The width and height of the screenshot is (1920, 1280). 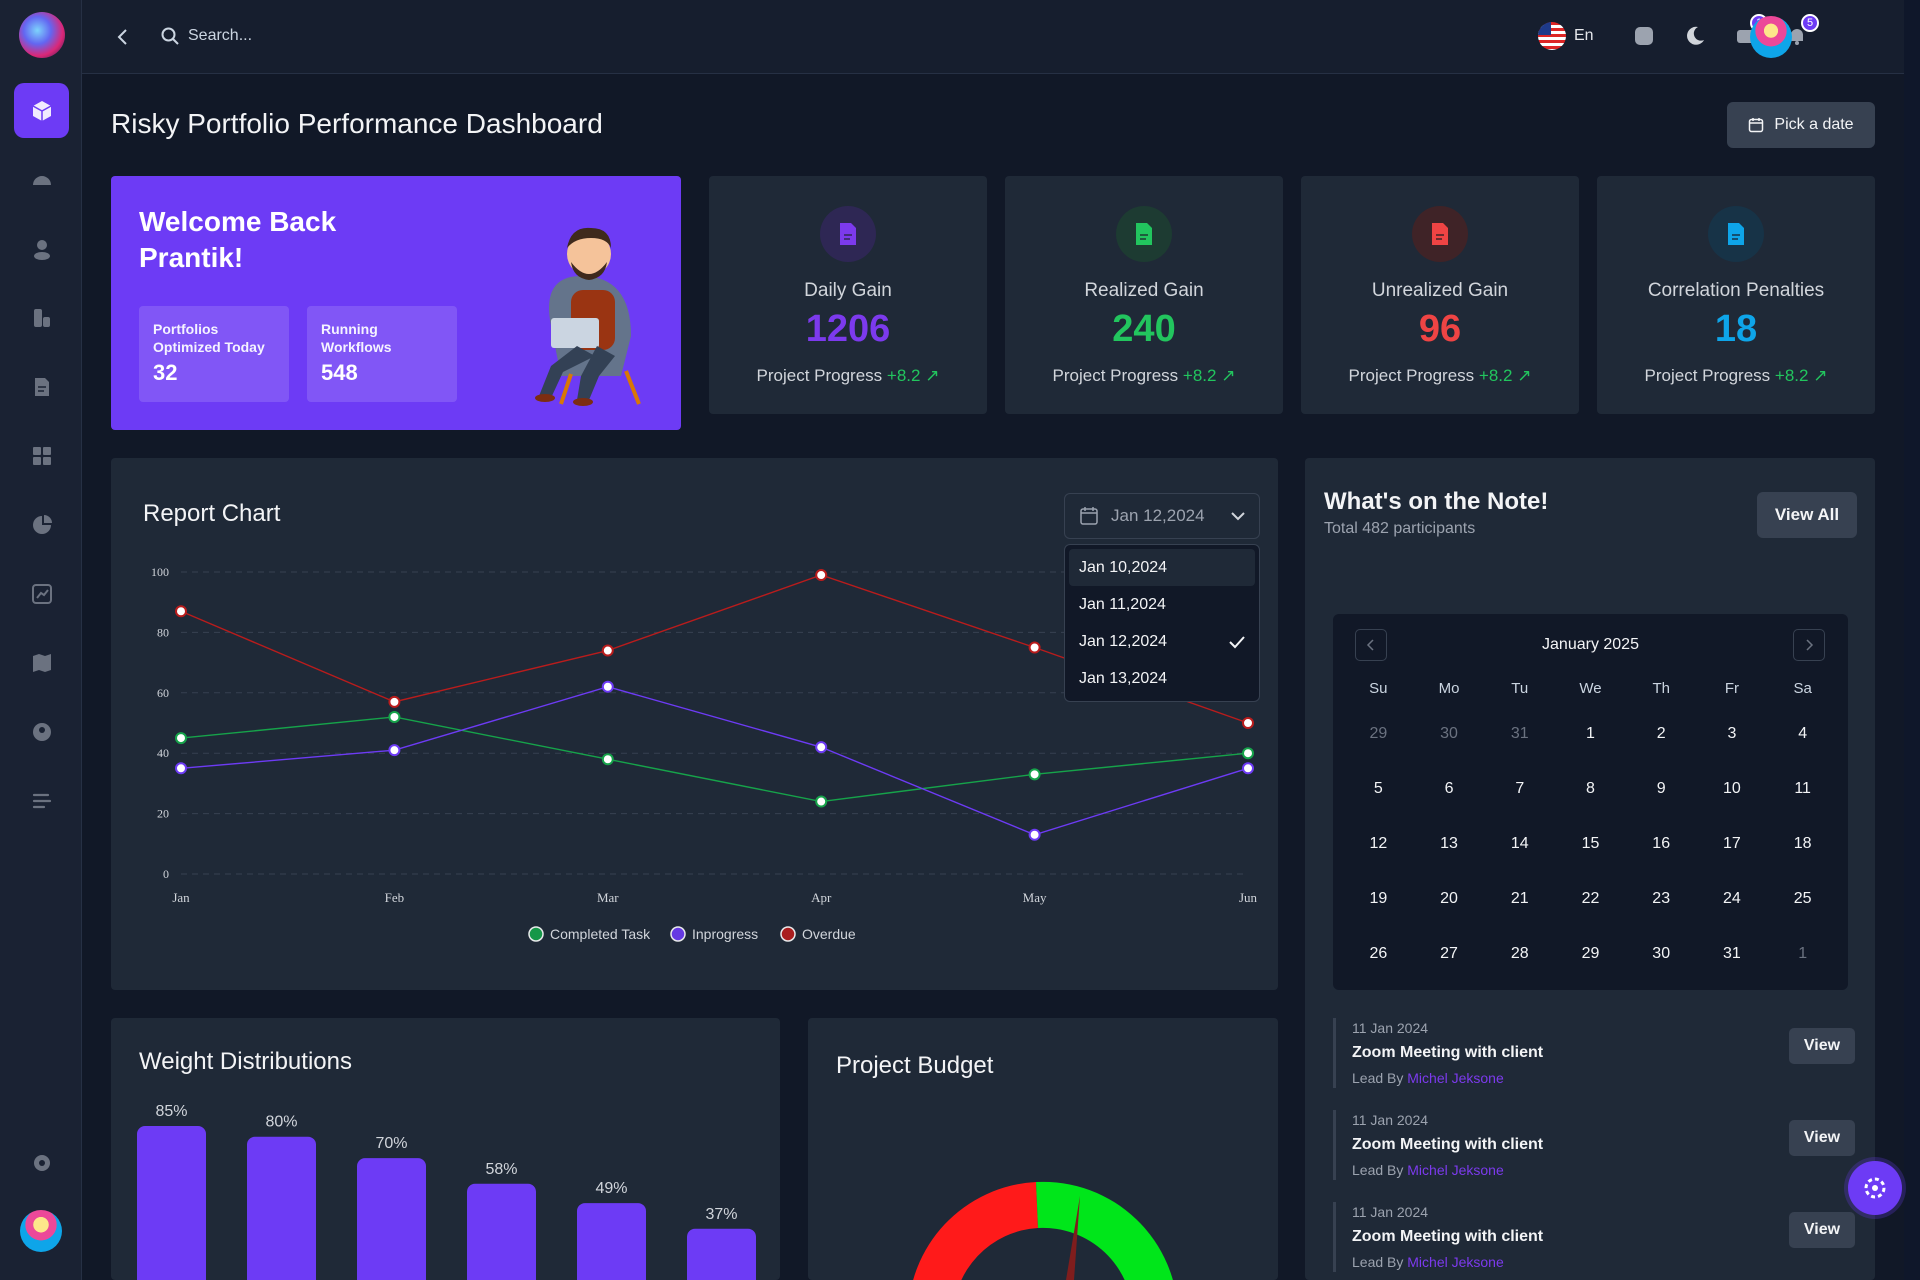 What do you see at coordinates (42, 35) in the screenshot?
I see `app-logo` at bounding box center [42, 35].